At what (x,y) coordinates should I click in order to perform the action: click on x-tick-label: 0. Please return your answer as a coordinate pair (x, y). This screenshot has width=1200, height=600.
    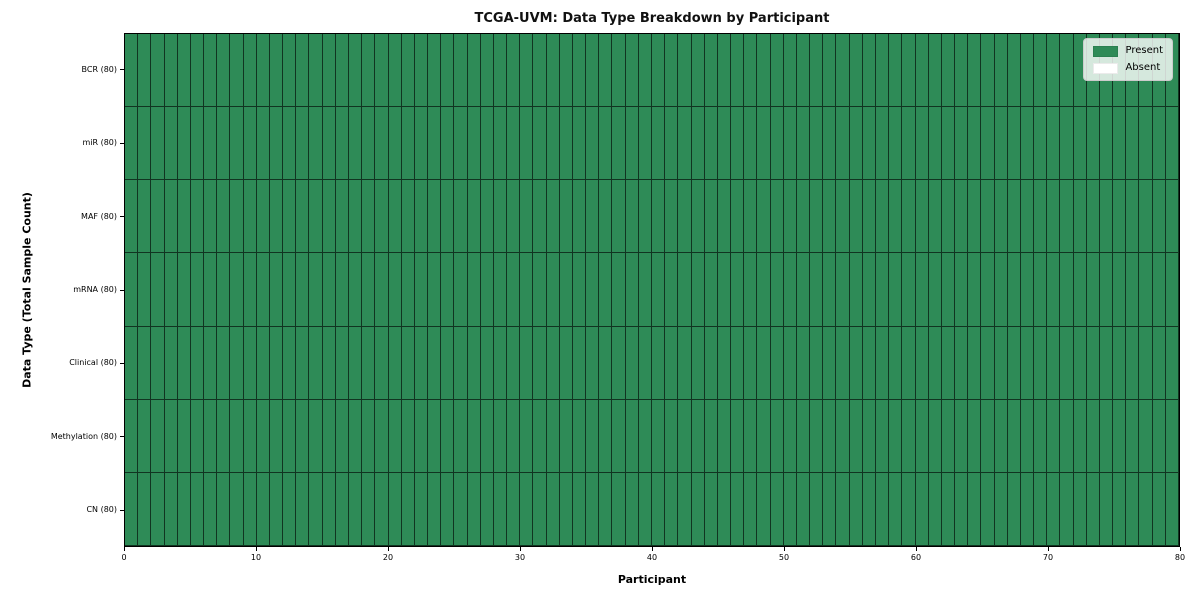
    Looking at the image, I should click on (124, 557).